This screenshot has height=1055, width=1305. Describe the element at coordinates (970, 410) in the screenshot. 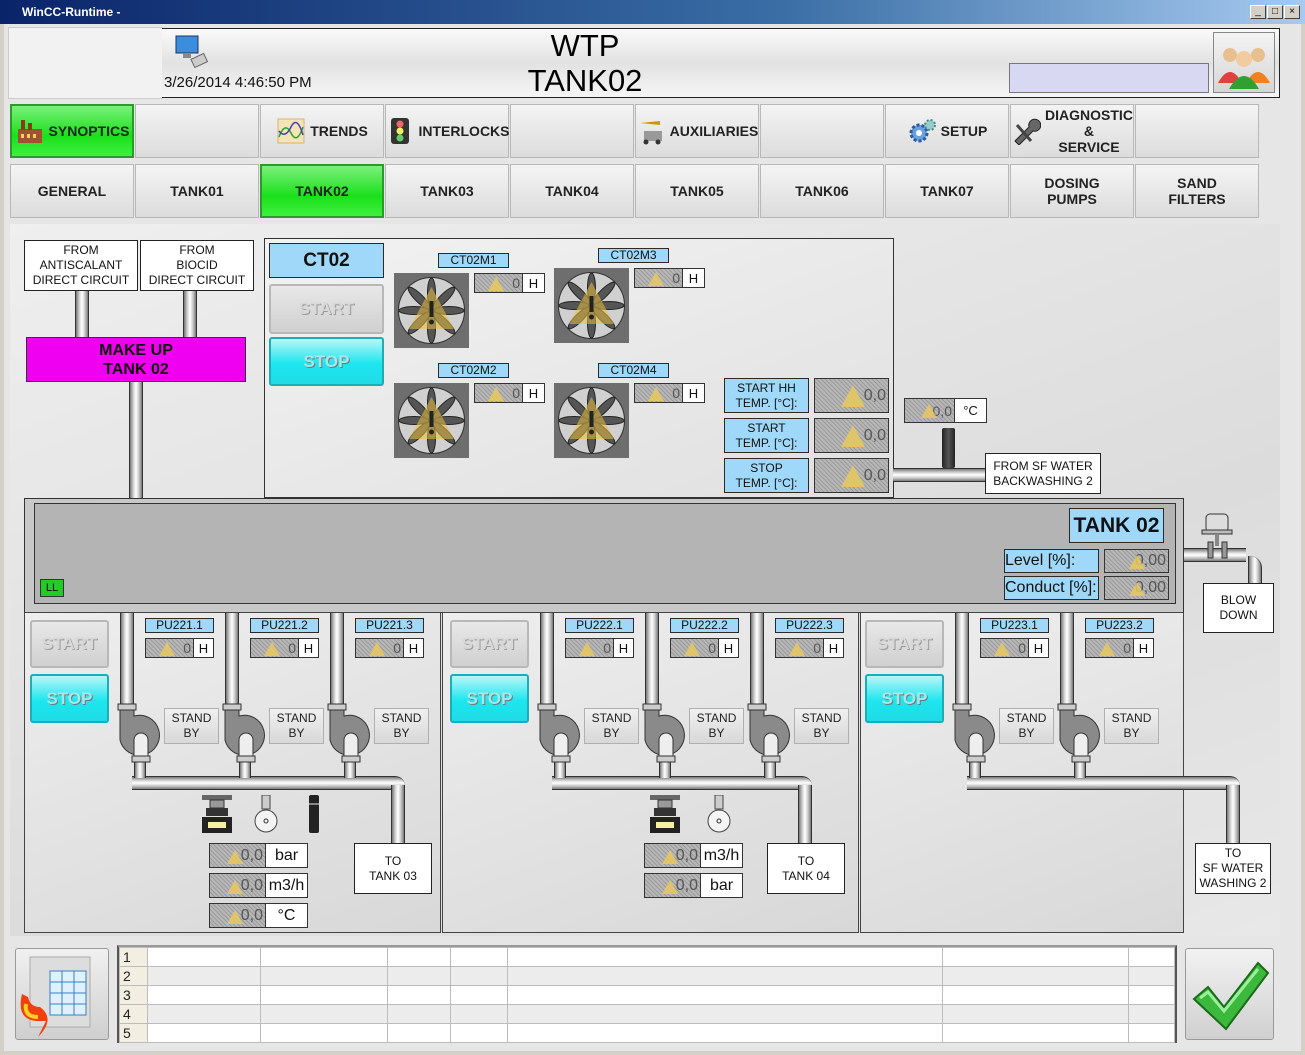

I see `inlet-temp-unit: °C` at that location.